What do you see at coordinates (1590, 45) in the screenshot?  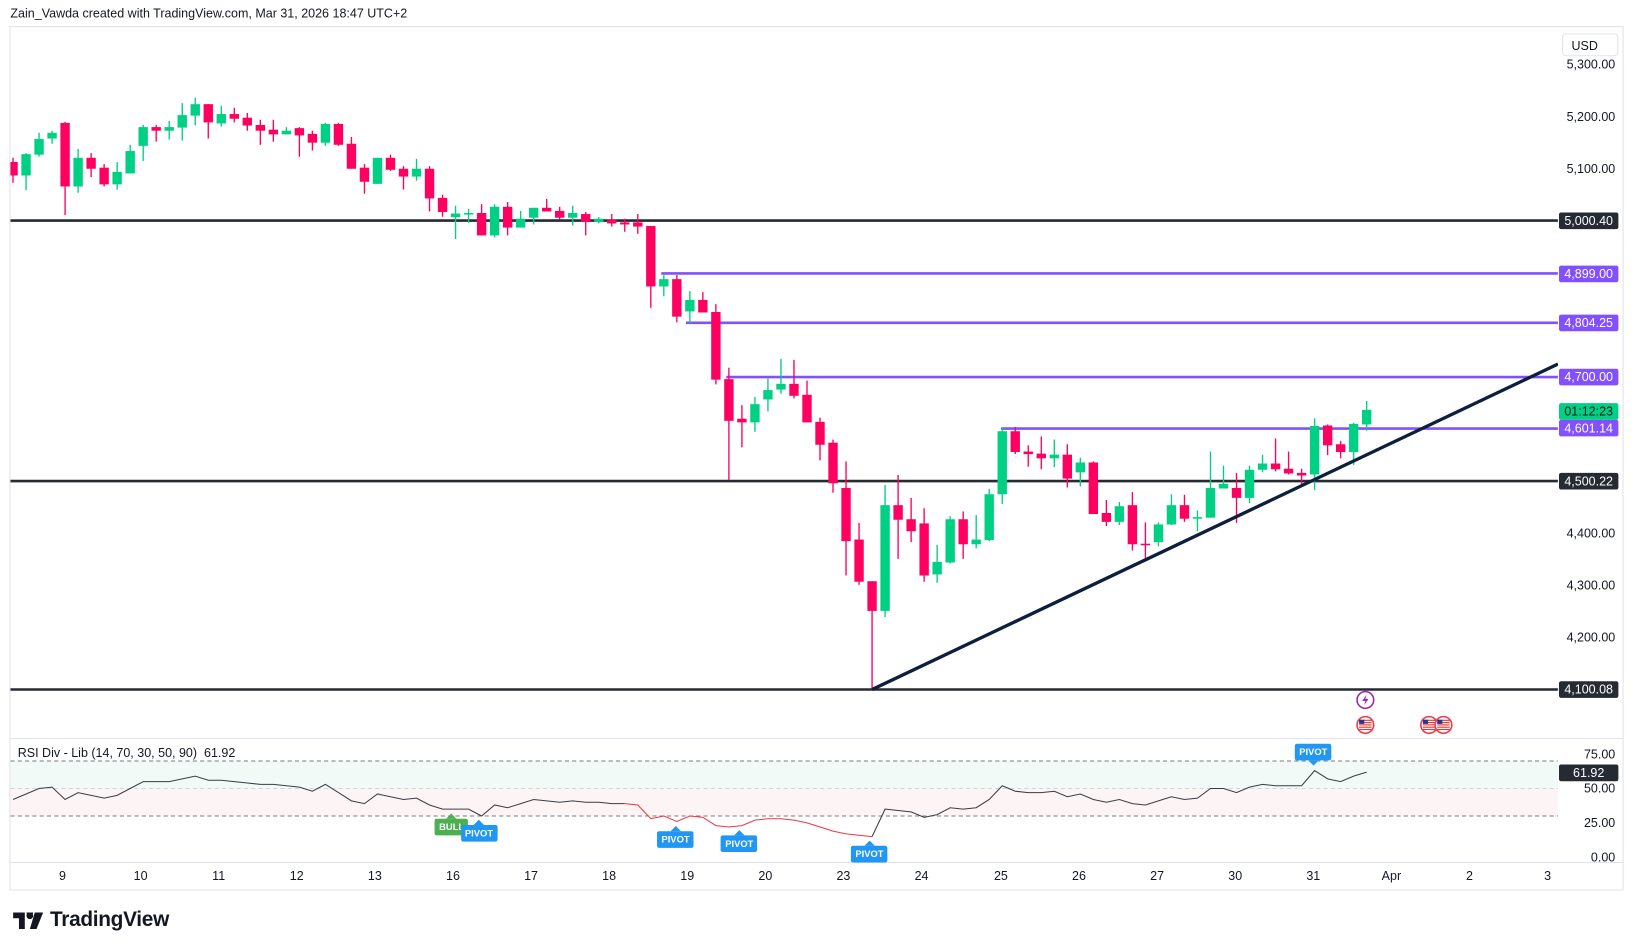 I see `currency-button: USD` at bounding box center [1590, 45].